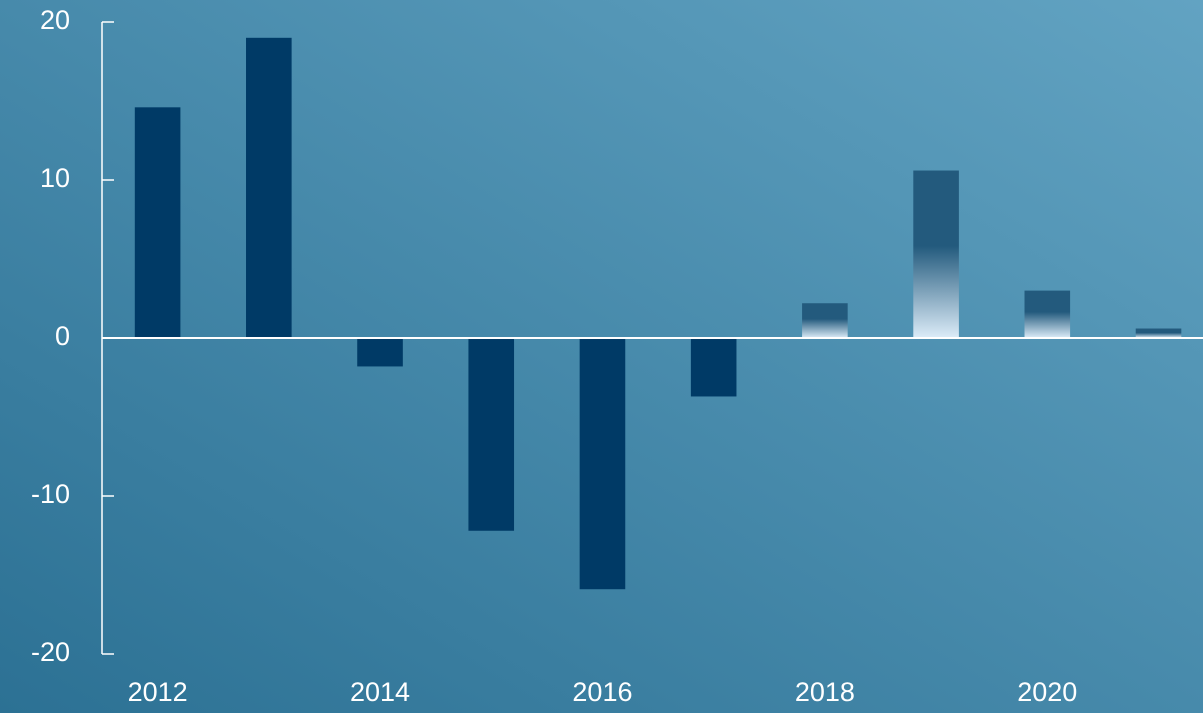 This screenshot has width=1203, height=713. I want to click on x-tick-label: 2014, so click(380, 692).